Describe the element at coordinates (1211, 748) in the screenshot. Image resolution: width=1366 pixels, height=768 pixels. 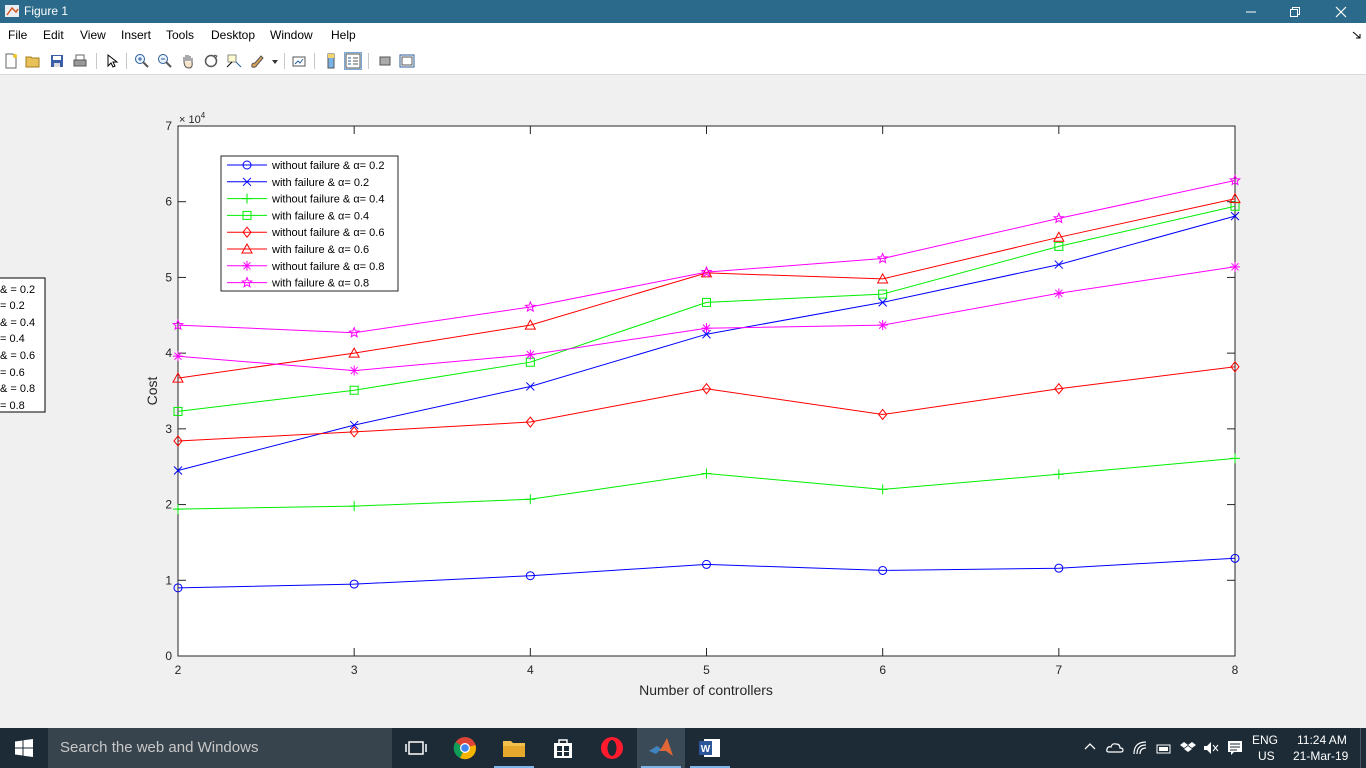
I see `volume-muted-icon` at that location.